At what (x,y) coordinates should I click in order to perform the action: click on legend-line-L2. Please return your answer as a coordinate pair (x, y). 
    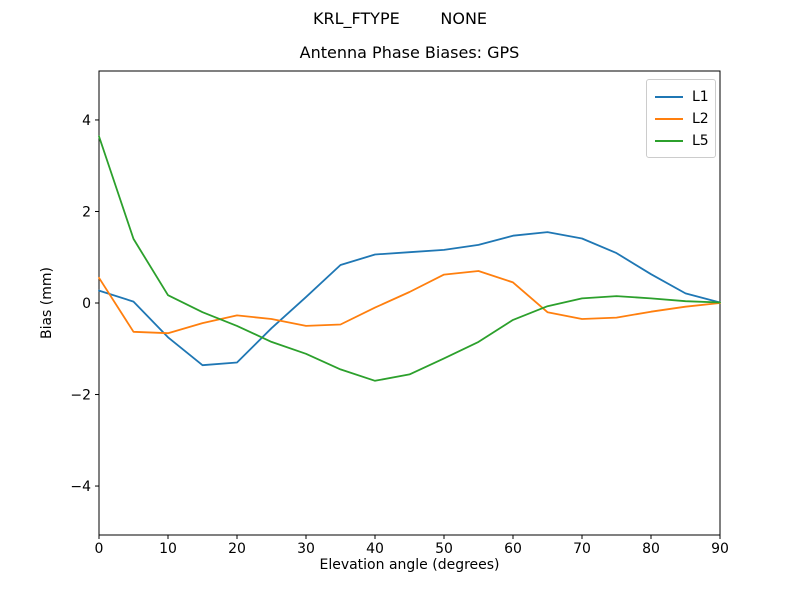
    Looking at the image, I should click on (669, 119).